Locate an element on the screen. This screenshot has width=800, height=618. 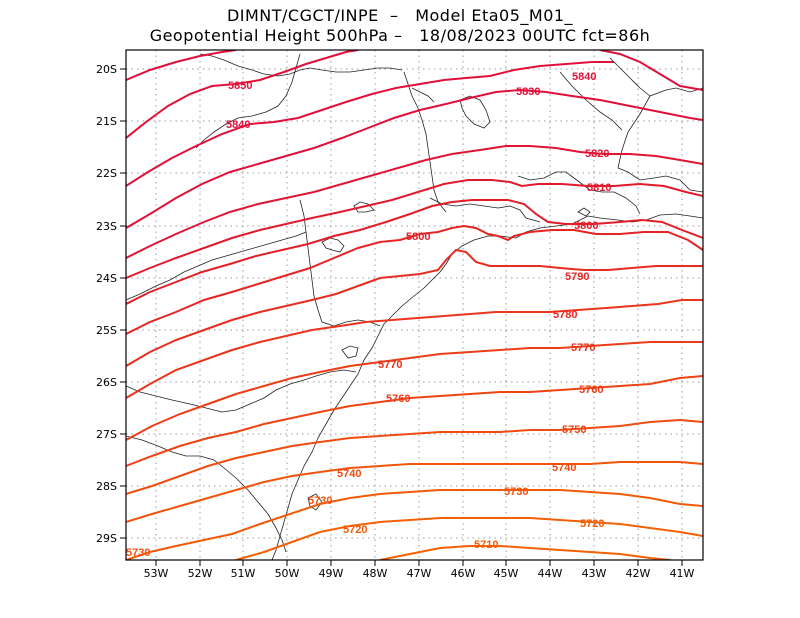
lon-label: 45W is located at coordinates (506, 573).